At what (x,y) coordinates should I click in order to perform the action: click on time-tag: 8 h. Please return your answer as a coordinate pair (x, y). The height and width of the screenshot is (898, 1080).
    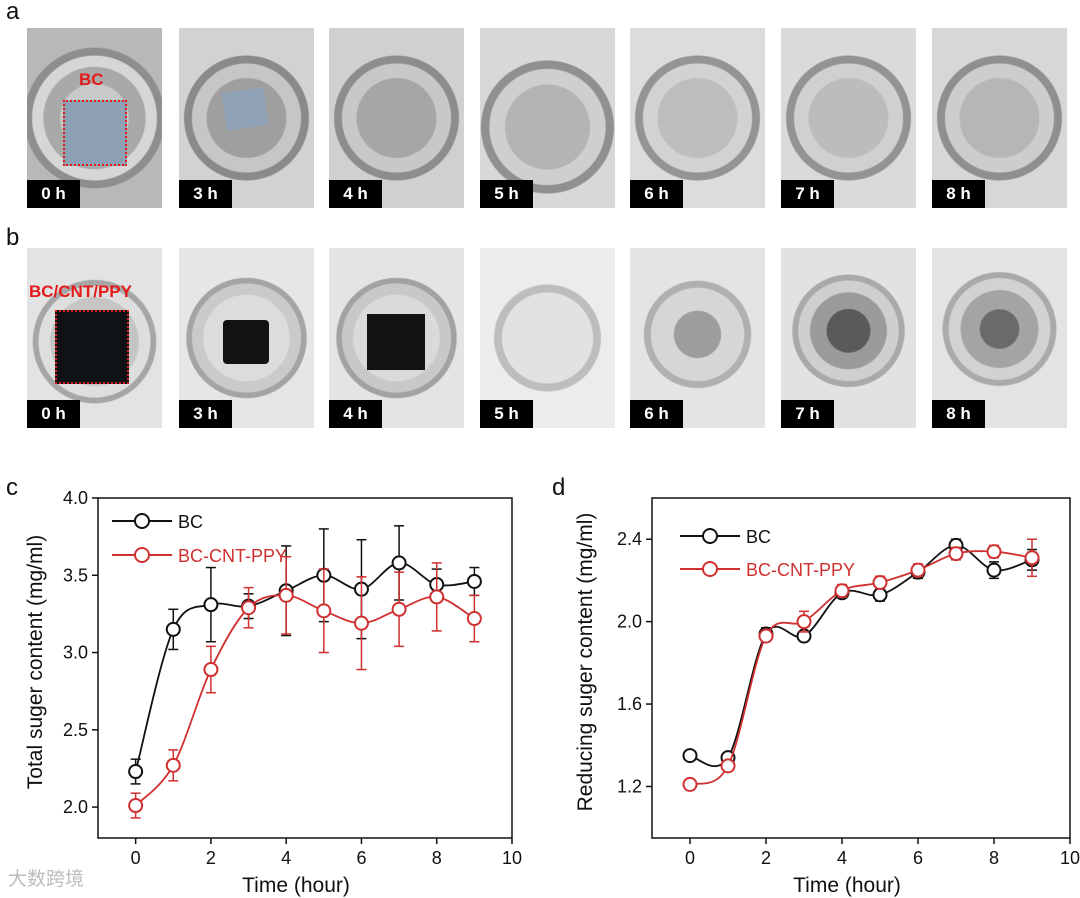
    Looking at the image, I should click on (958, 194).